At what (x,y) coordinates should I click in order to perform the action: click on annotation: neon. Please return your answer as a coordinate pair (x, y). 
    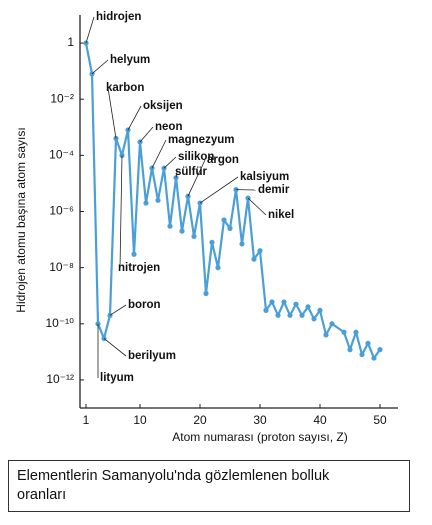
    Looking at the image, I should click on (168, 127).